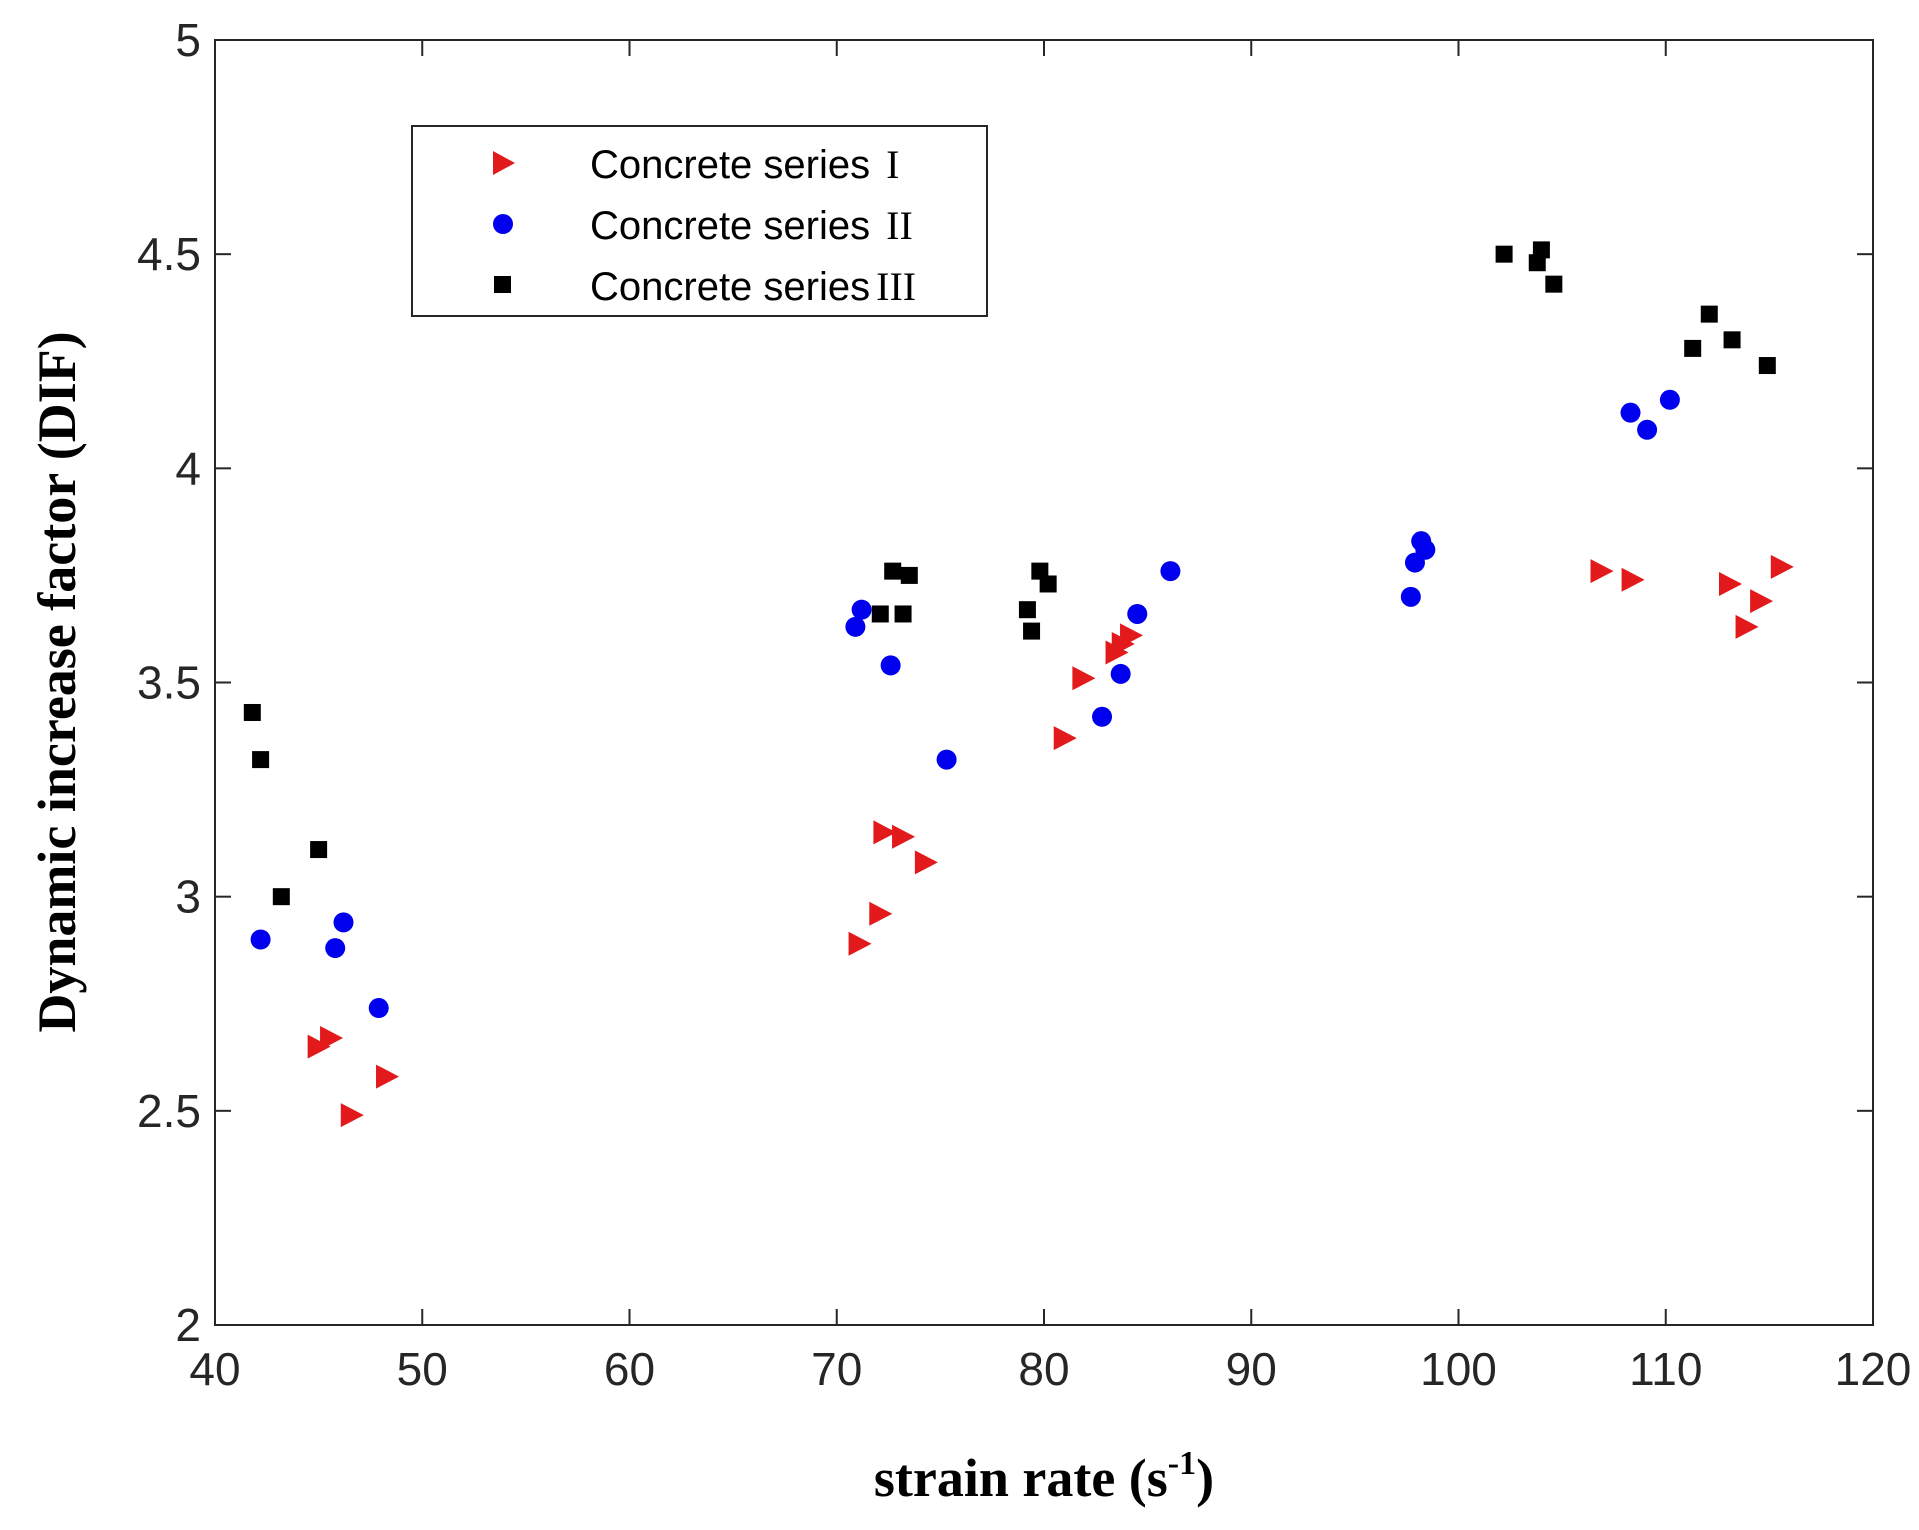 Image resolution: width=1919 pixels, height=1530 pixels. I want to click on legend-label-series-2: Concrete series II, so click(751, 225).